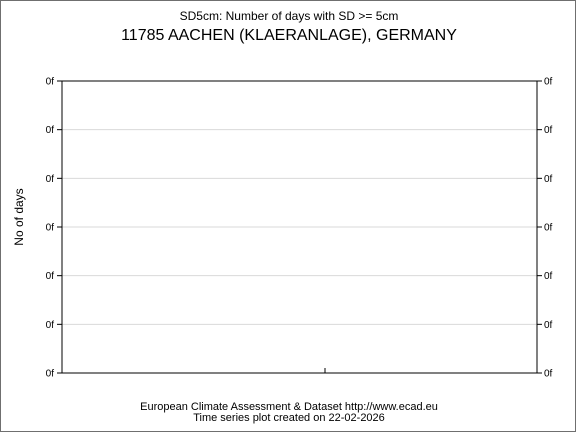 The height and width of the screenshot is (432, 576). I want to click on chart-title: 11785 AACHEN (KLAERANLAGE), GERMANY, so click(289, 35).